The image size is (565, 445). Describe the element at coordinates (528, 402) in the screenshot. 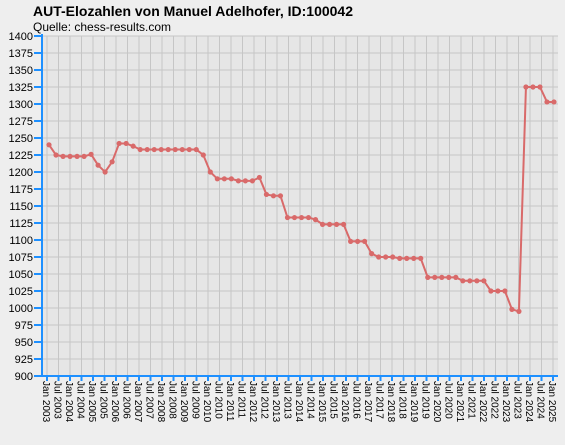

I see `x-tick-label: Jan 2024` at that location.